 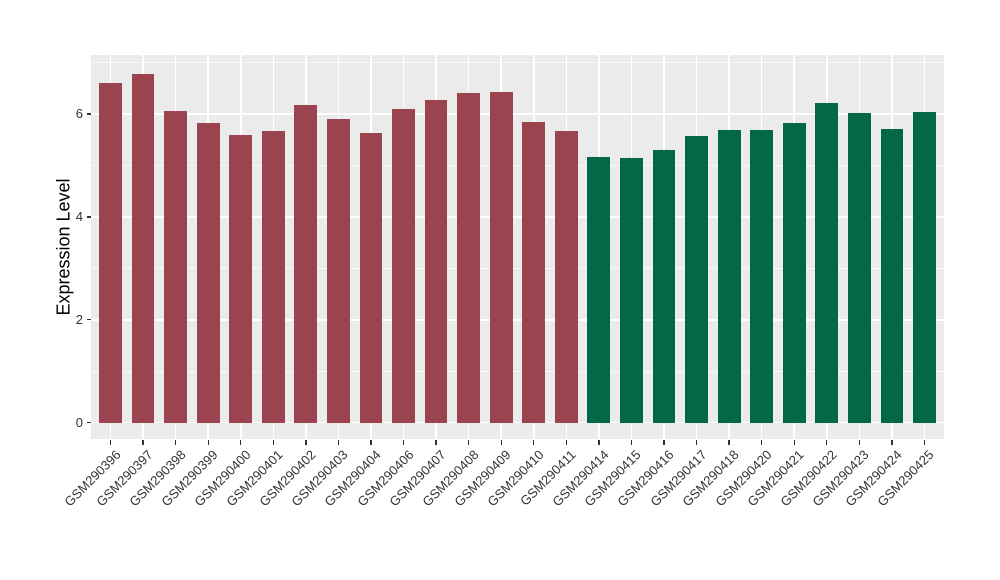 What do you see at coordinates (696, 279) in the screenshot?
I see `bar-GSM290417` at bounding box center [696, 279].